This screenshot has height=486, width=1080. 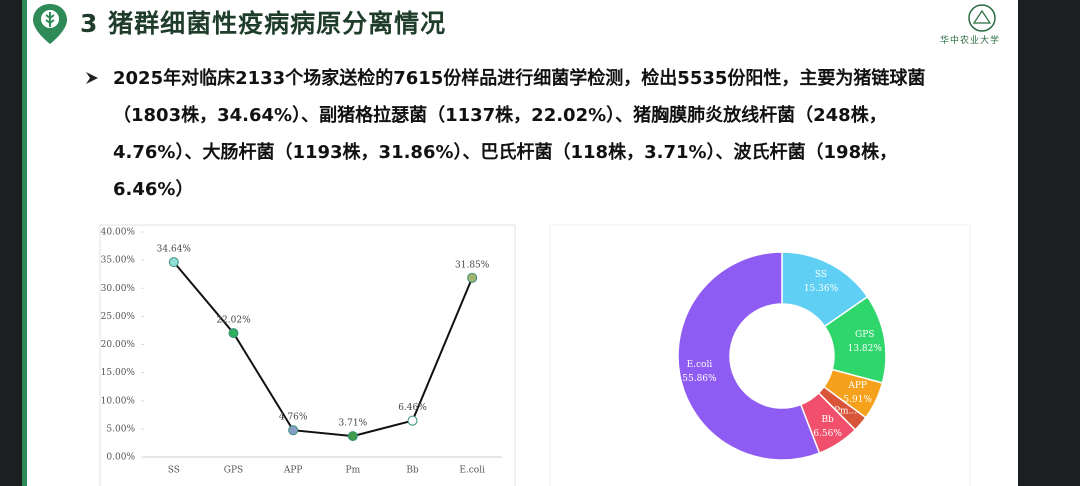 What do you see at coordinates (857, 400) in the screenshot?
I see `slice-value-label: 5.91%` at bounding box center [857, 400].